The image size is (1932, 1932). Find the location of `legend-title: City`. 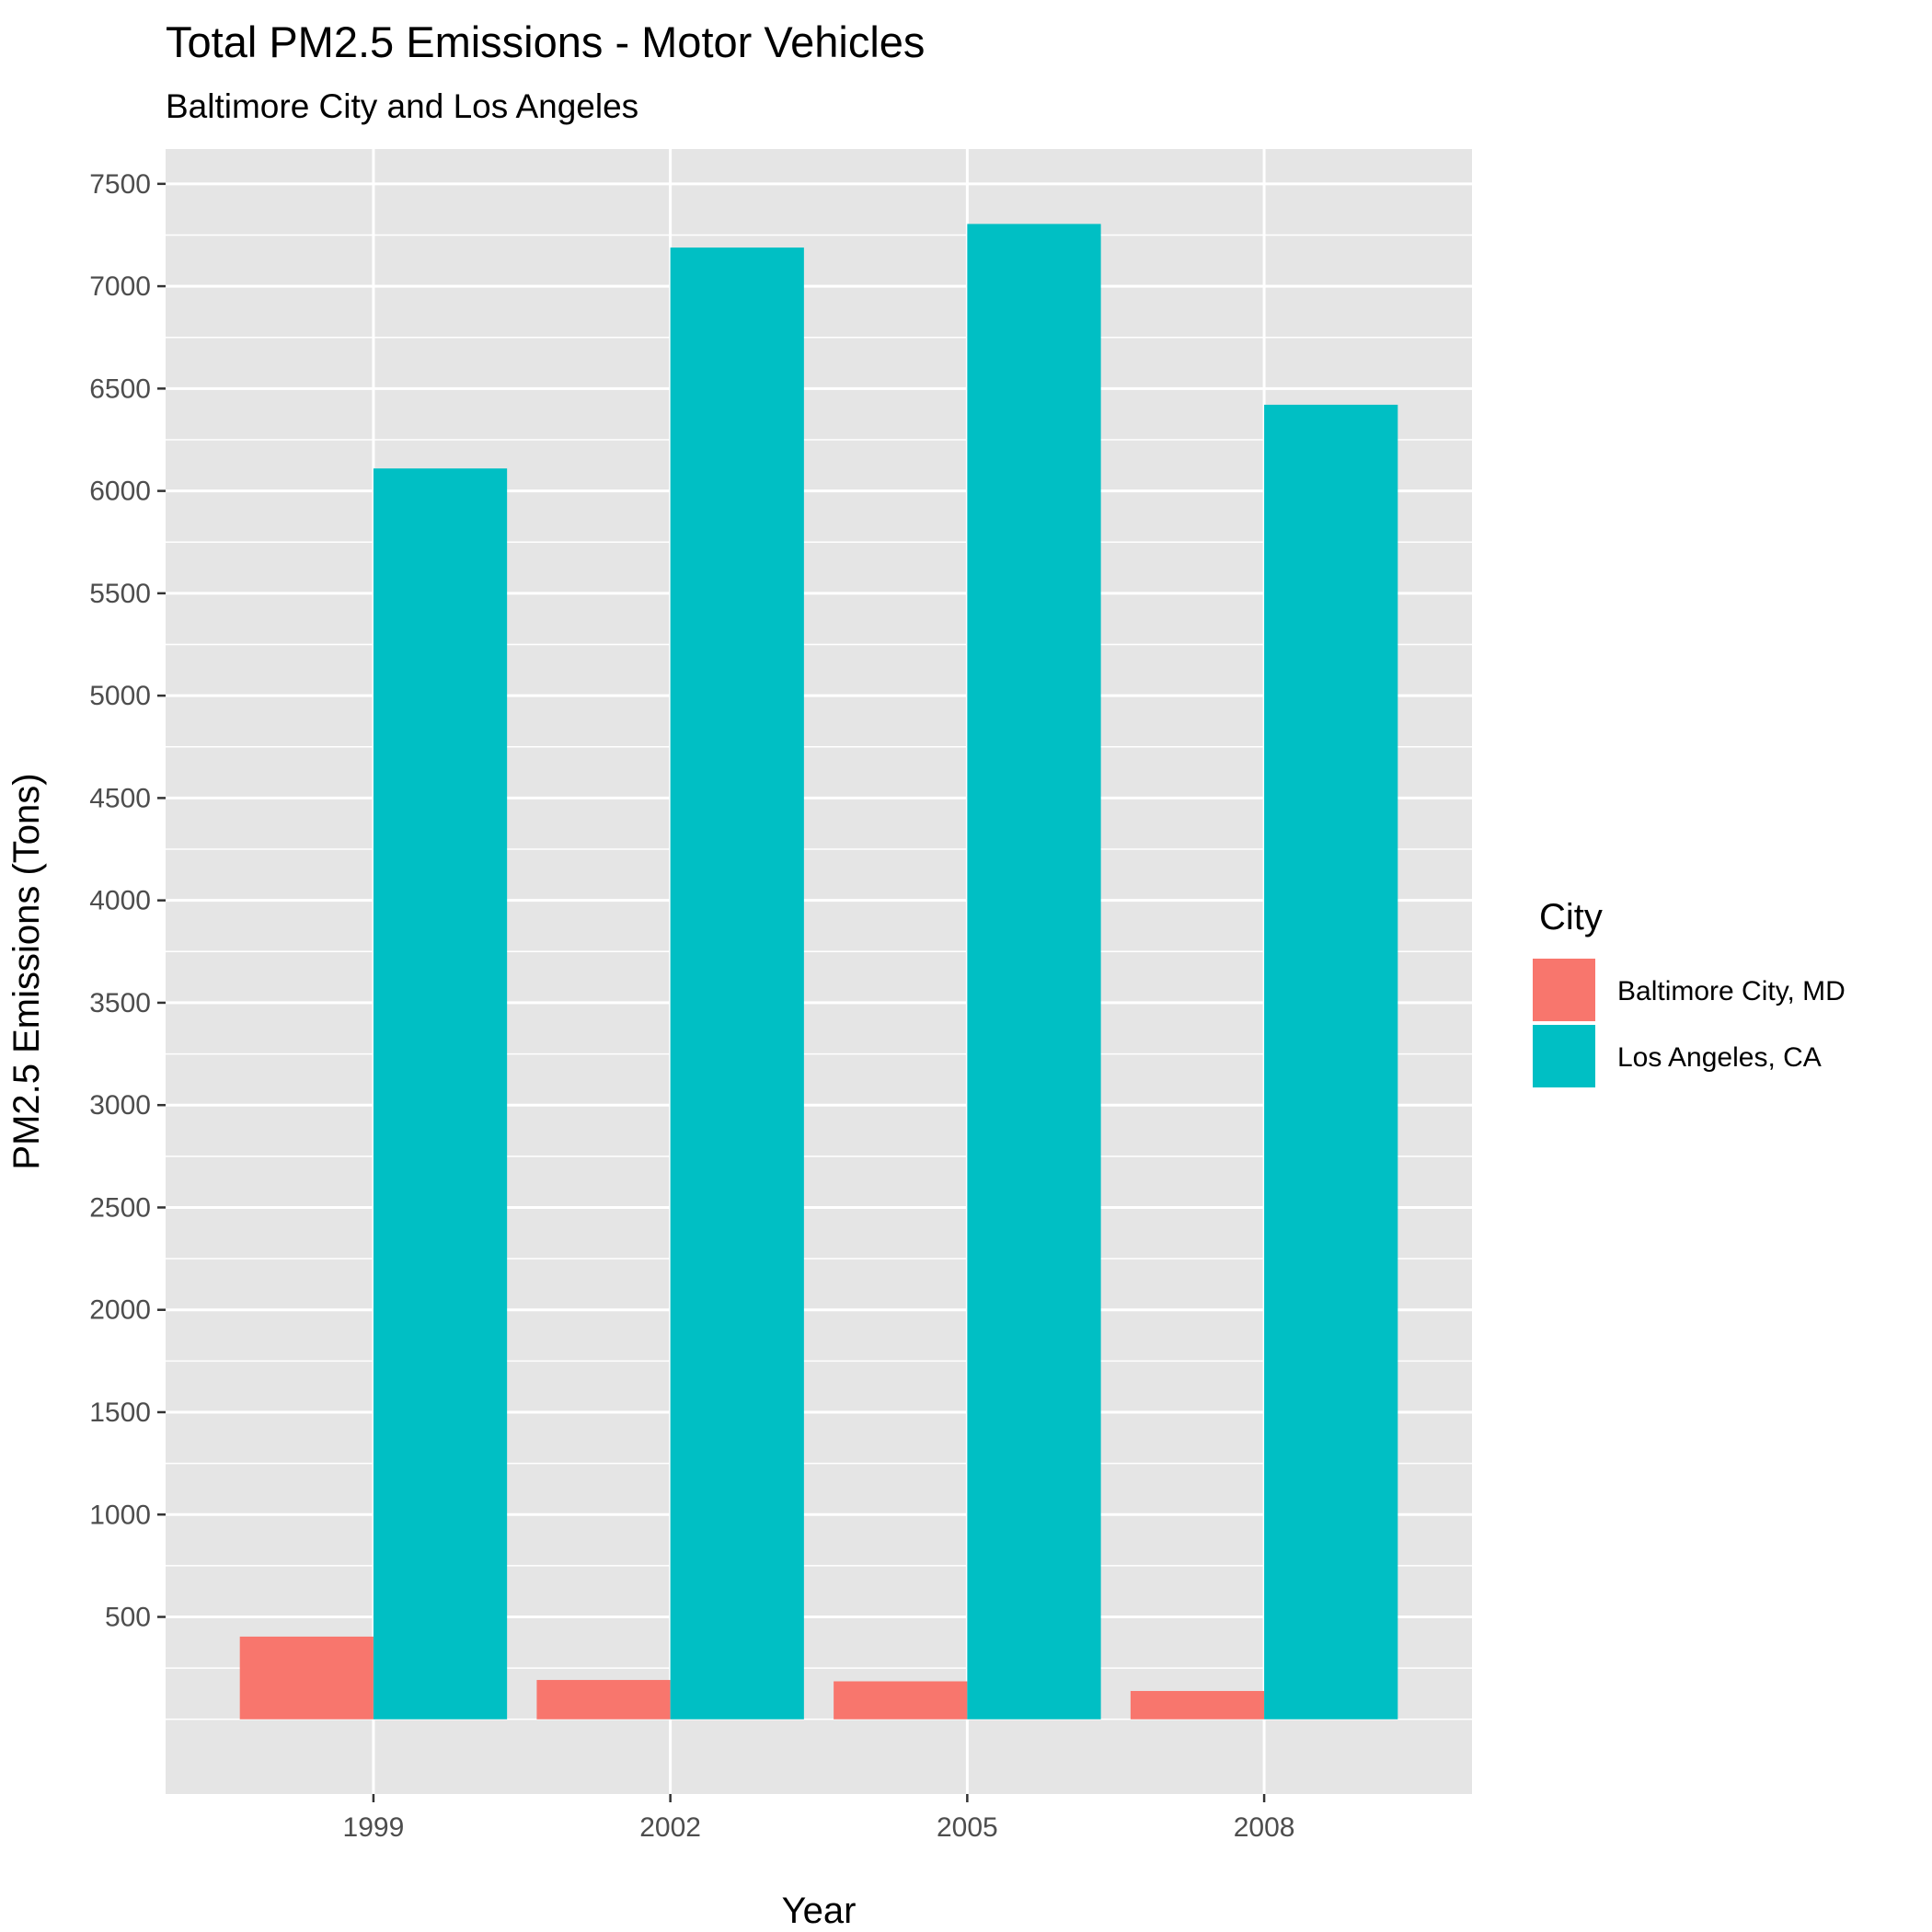

legend-title: City is located at coordinates (1571, 917).